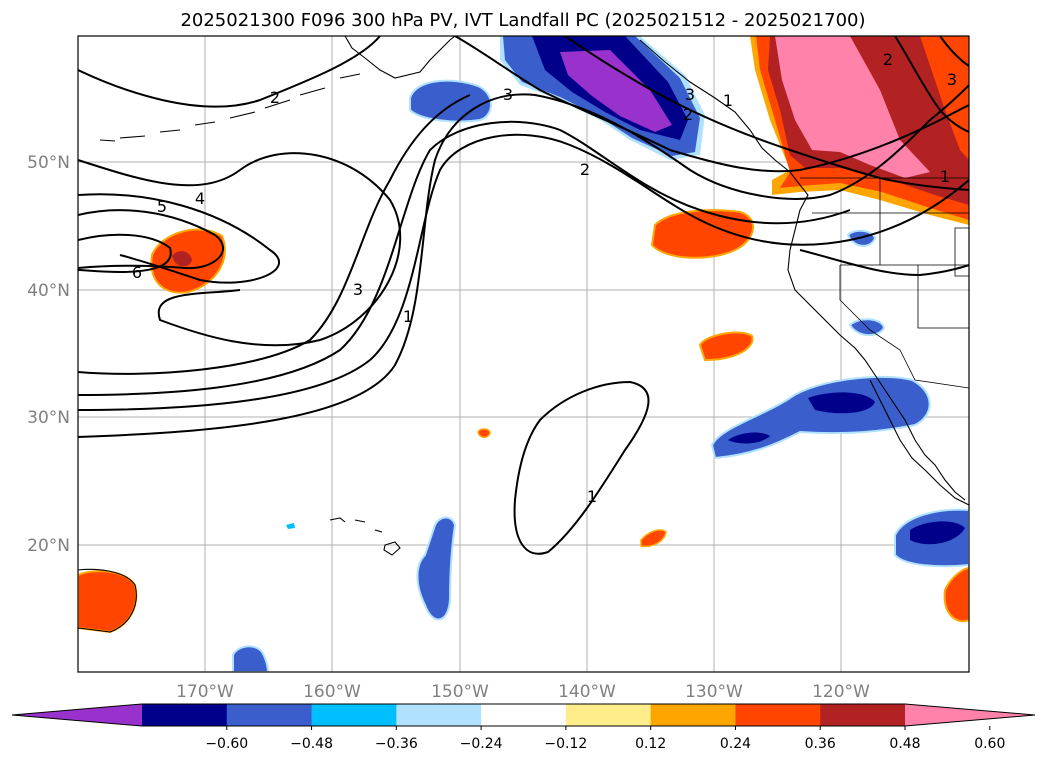 The image size is (1047, 765). What do you see at coordinates (714, 692) in the screenshot?
I see `lon-tick-label: 130°W` at bounding box center [714, 692].